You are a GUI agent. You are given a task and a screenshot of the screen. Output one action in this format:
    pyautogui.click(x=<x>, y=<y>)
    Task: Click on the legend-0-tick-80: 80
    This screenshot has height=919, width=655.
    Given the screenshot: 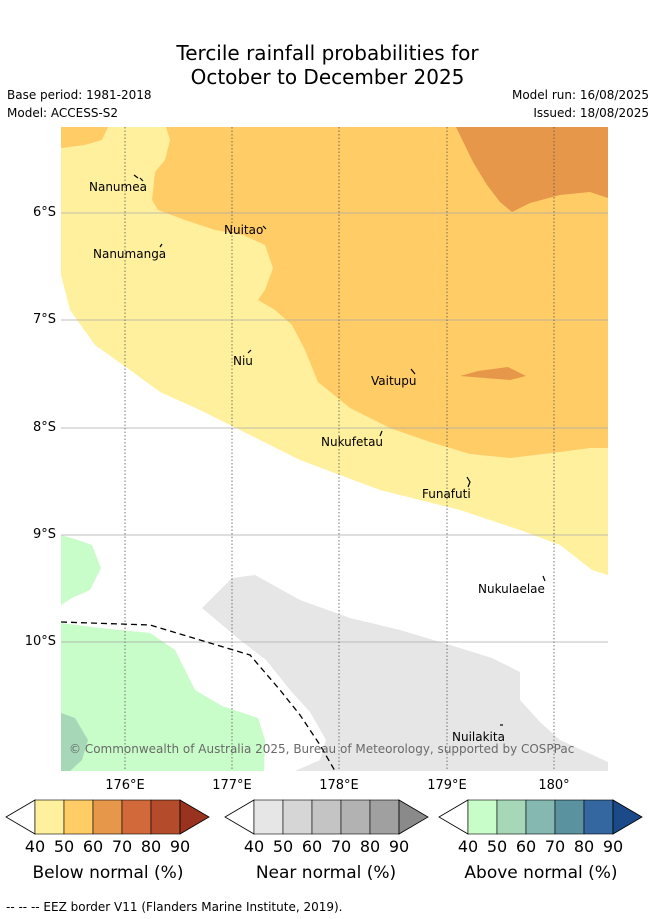 What is the action you would take?
    pyautogui.click(x=151, y=846)
    